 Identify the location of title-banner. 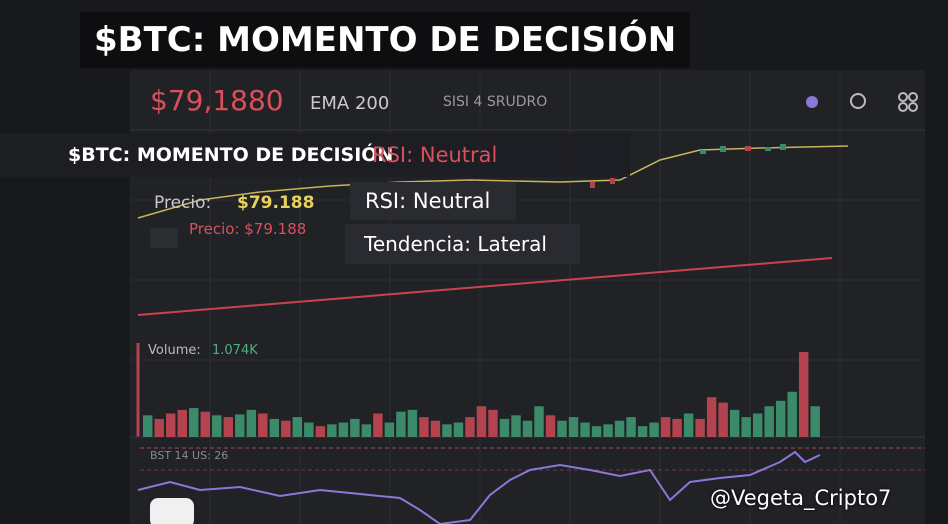
(385, 40).